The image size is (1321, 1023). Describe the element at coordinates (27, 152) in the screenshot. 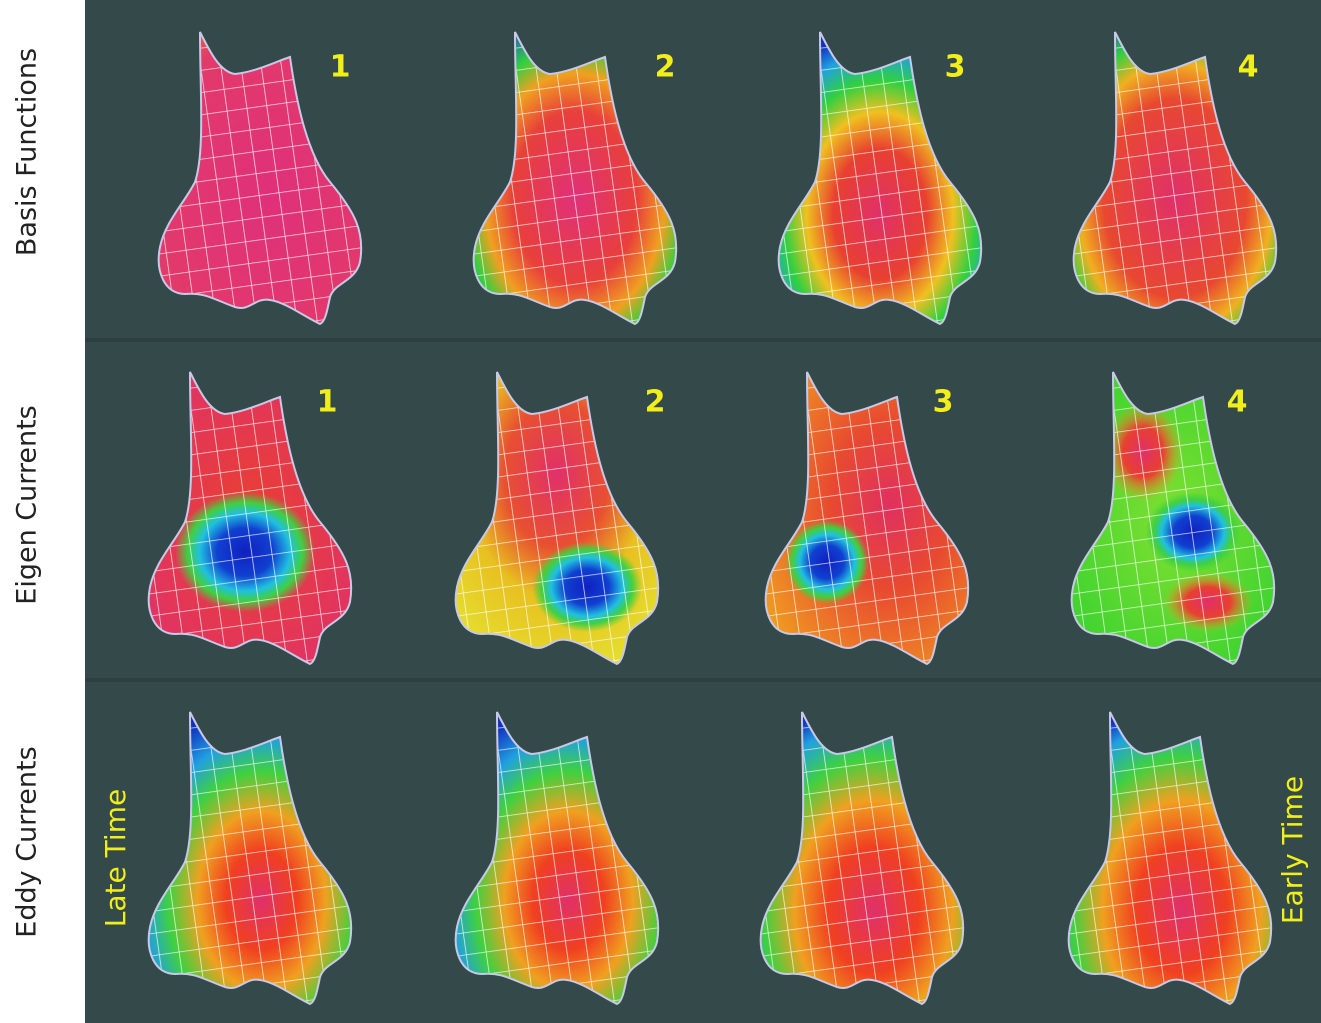

I see `row-label: Basis Functions` at that location.